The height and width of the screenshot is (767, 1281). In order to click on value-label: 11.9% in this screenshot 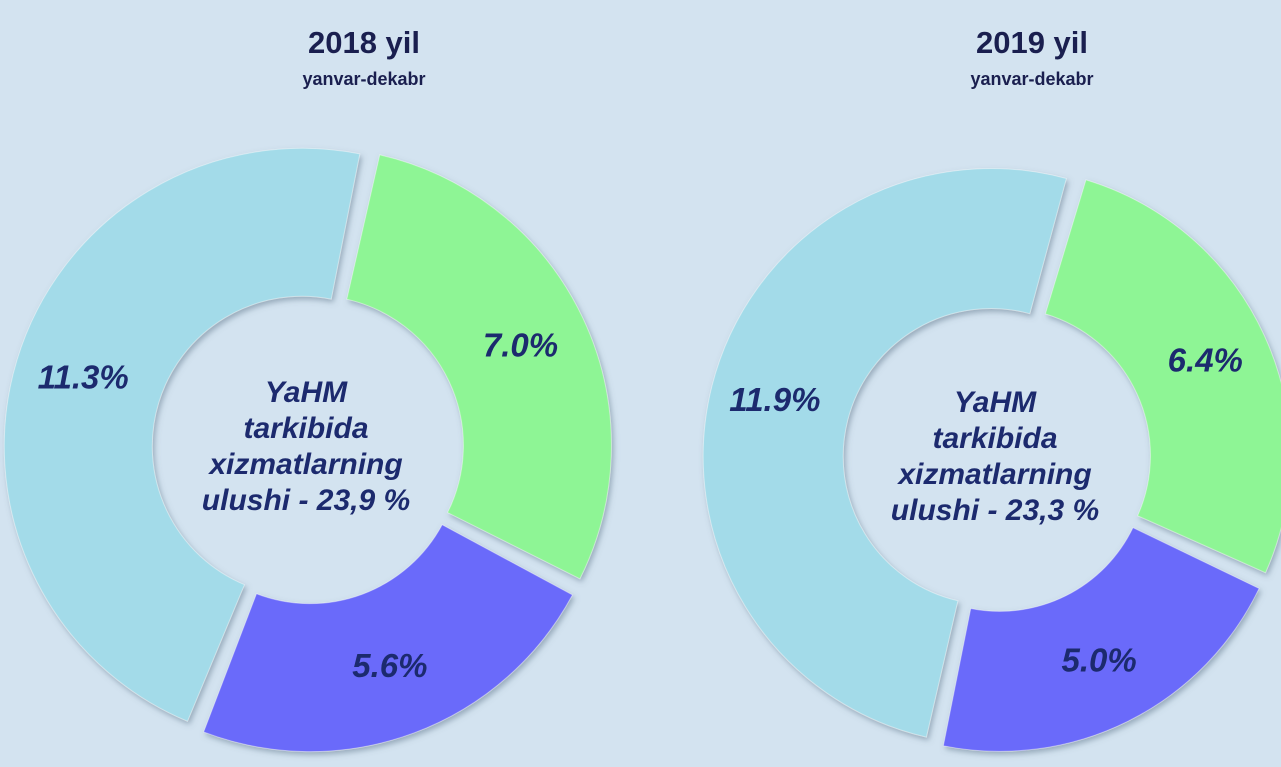, I will do `click(774, 399)`.